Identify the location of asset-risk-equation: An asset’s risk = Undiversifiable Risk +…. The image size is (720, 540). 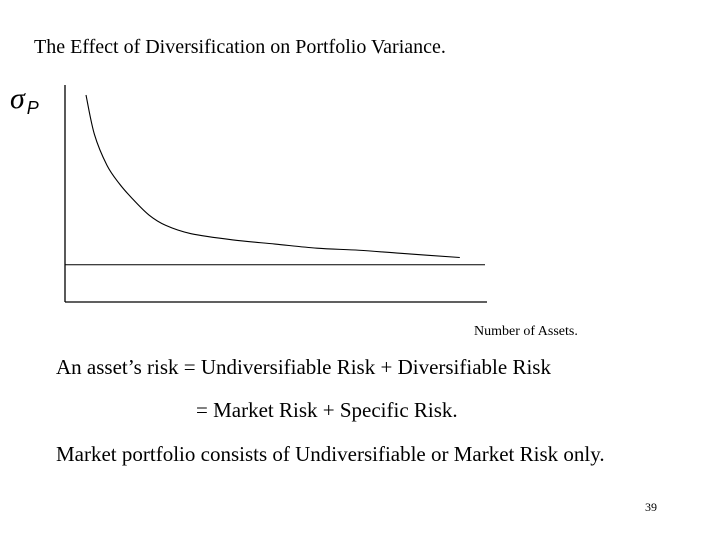
(303, 367).